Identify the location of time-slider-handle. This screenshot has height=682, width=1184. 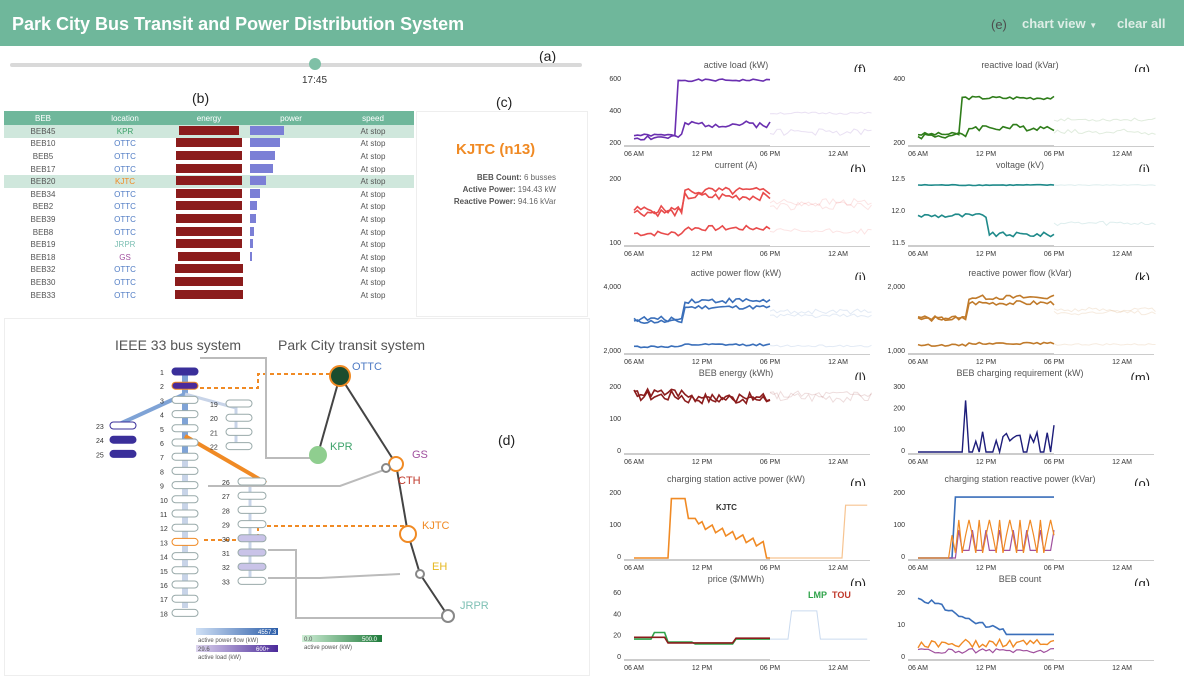
(315, 64).